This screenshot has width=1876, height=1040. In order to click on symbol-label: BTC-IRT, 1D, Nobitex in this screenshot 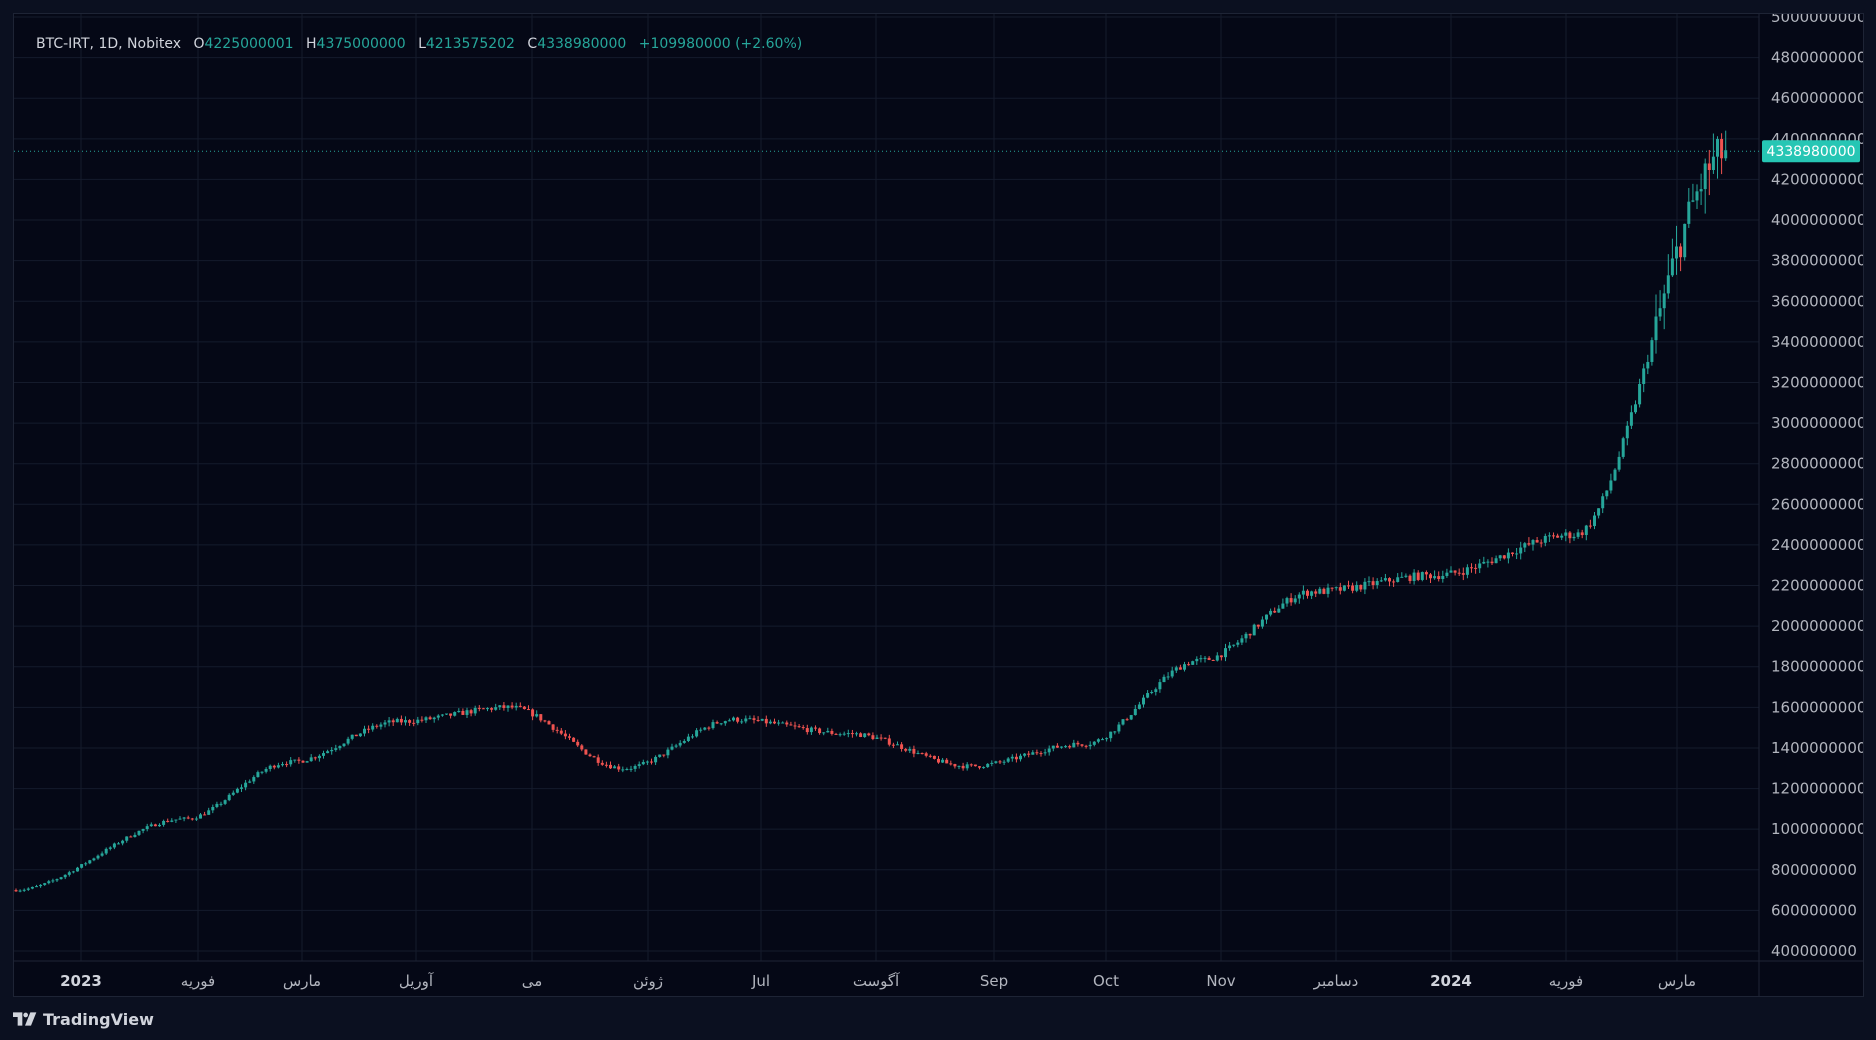, I will do `click(108, 44)`.